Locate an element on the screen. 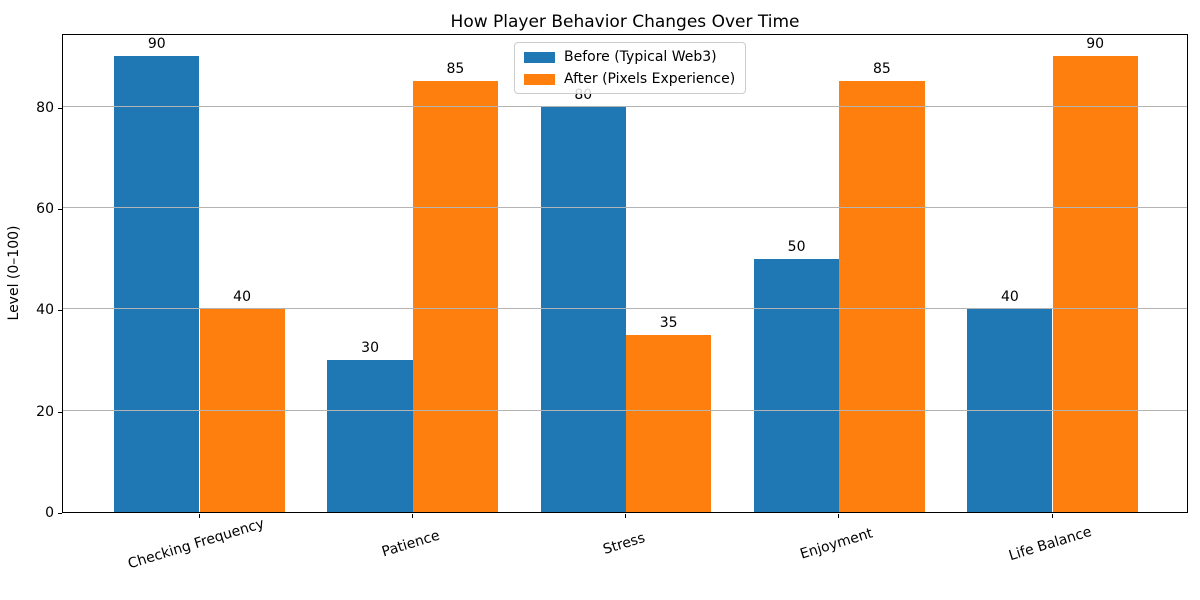 The height and width of the screenshot is (600, 1200). bar-value-label: 30 is located at coordinates (370, 347).